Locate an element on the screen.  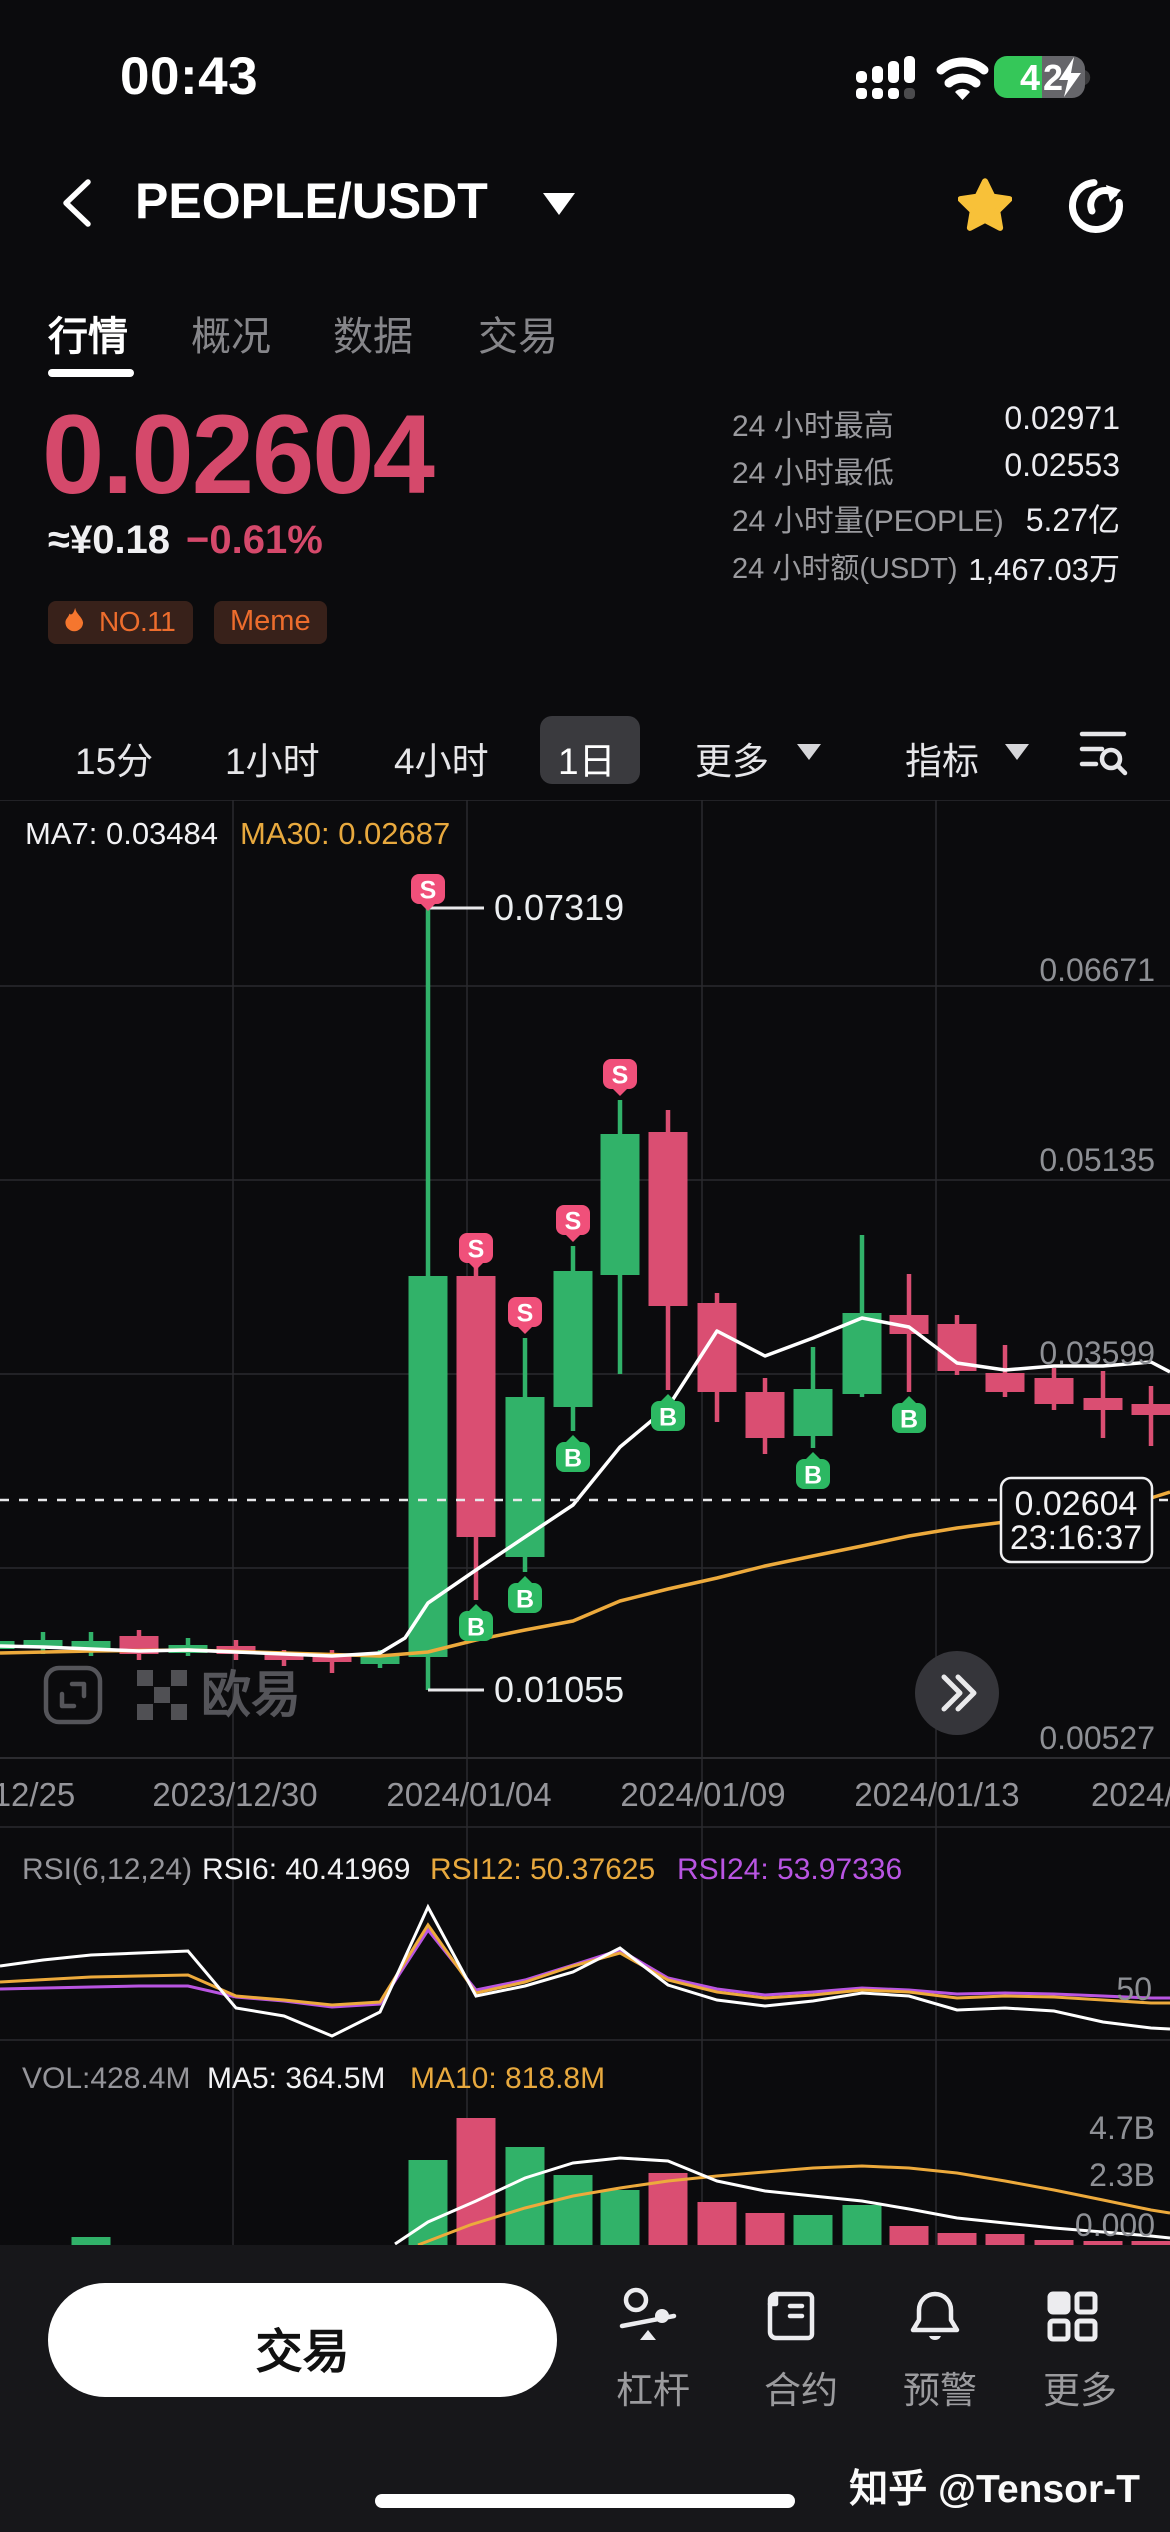
svg-text: 2.3B is located at coordinates (1122, 2175).